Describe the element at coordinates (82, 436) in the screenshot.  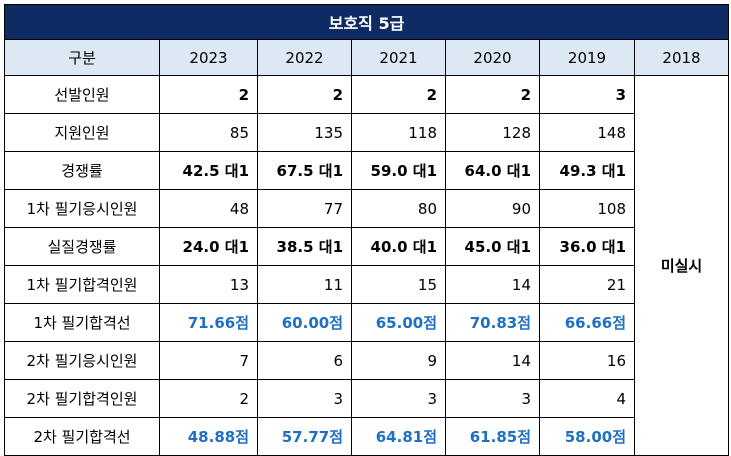
I see `row-label: 2차 필기합격선` at that location.